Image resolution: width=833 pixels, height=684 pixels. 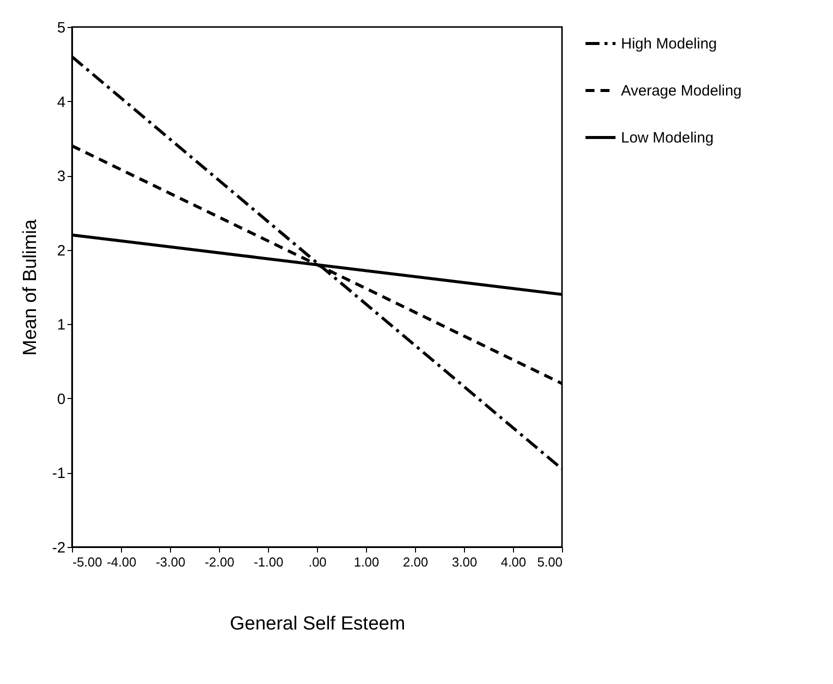 What do you see at coordinates (415, 562) in the screenshot?
I see `x-tick-label: 2.00` at bounding box center [415, 562].